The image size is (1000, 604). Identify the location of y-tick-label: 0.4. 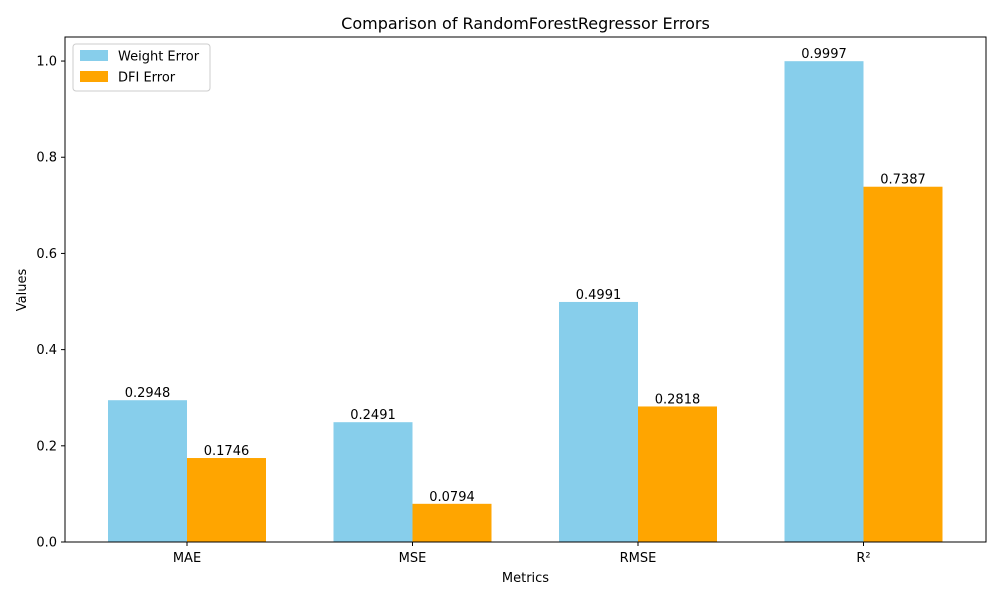
(46, 350).